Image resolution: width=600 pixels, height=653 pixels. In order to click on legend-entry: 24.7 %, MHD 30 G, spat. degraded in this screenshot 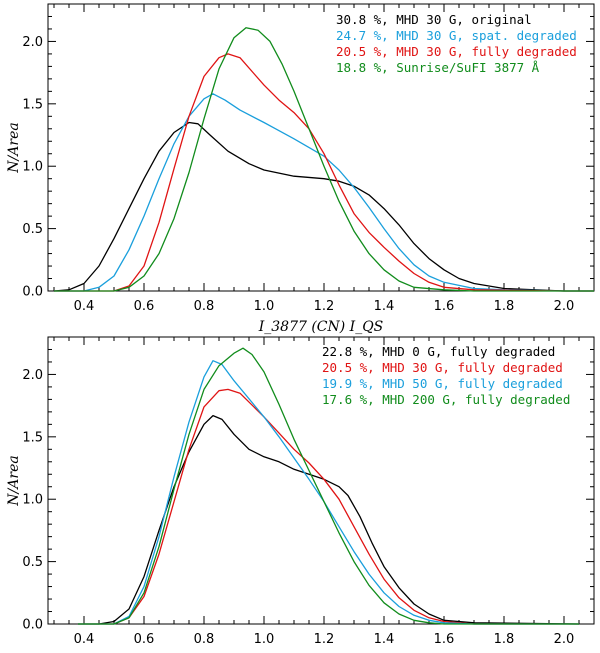, I will do `click(456, 35)`.